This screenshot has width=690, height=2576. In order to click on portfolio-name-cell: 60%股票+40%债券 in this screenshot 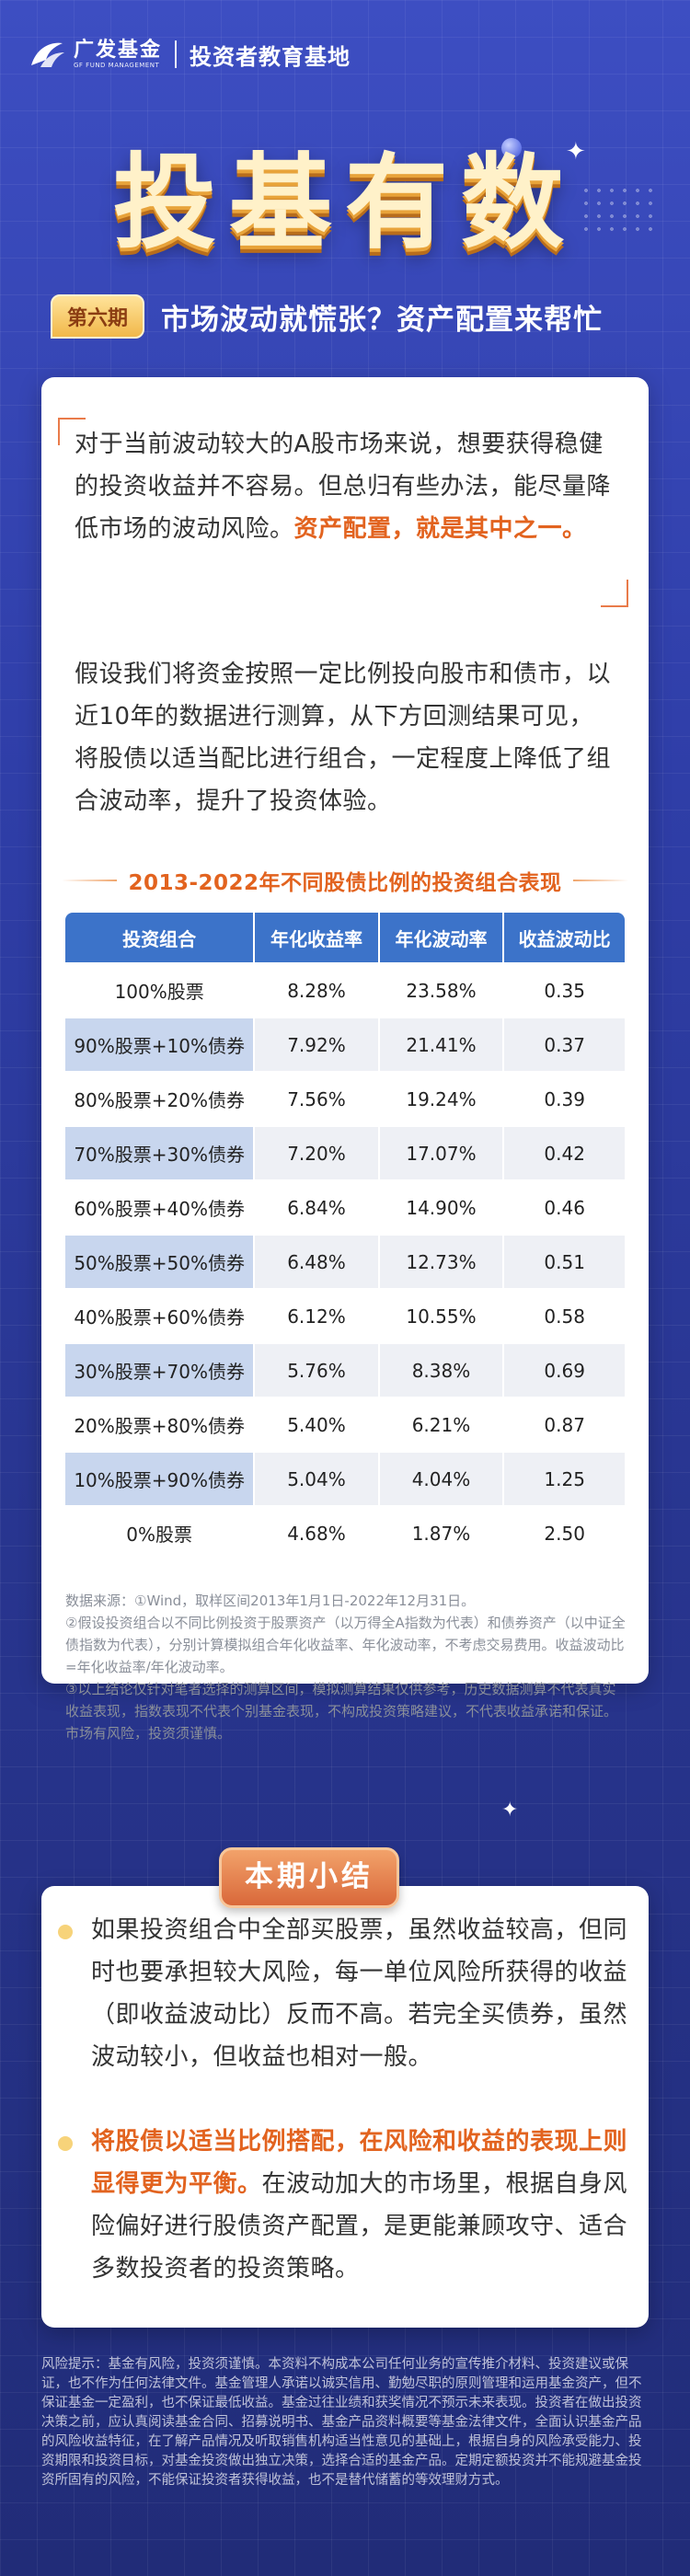, I will do `click(160, 1206)`.